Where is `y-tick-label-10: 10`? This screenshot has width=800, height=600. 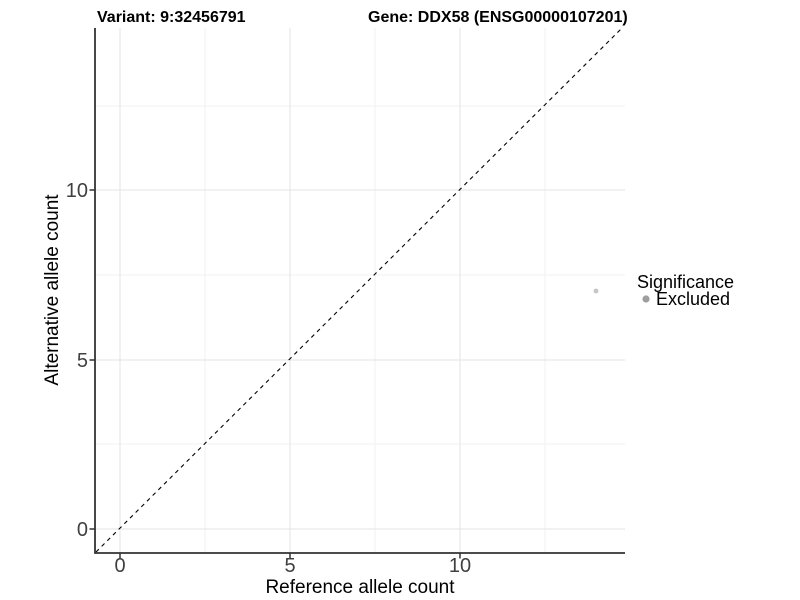 y-tick-label-10: 10 is located at coordinates (77, 191).